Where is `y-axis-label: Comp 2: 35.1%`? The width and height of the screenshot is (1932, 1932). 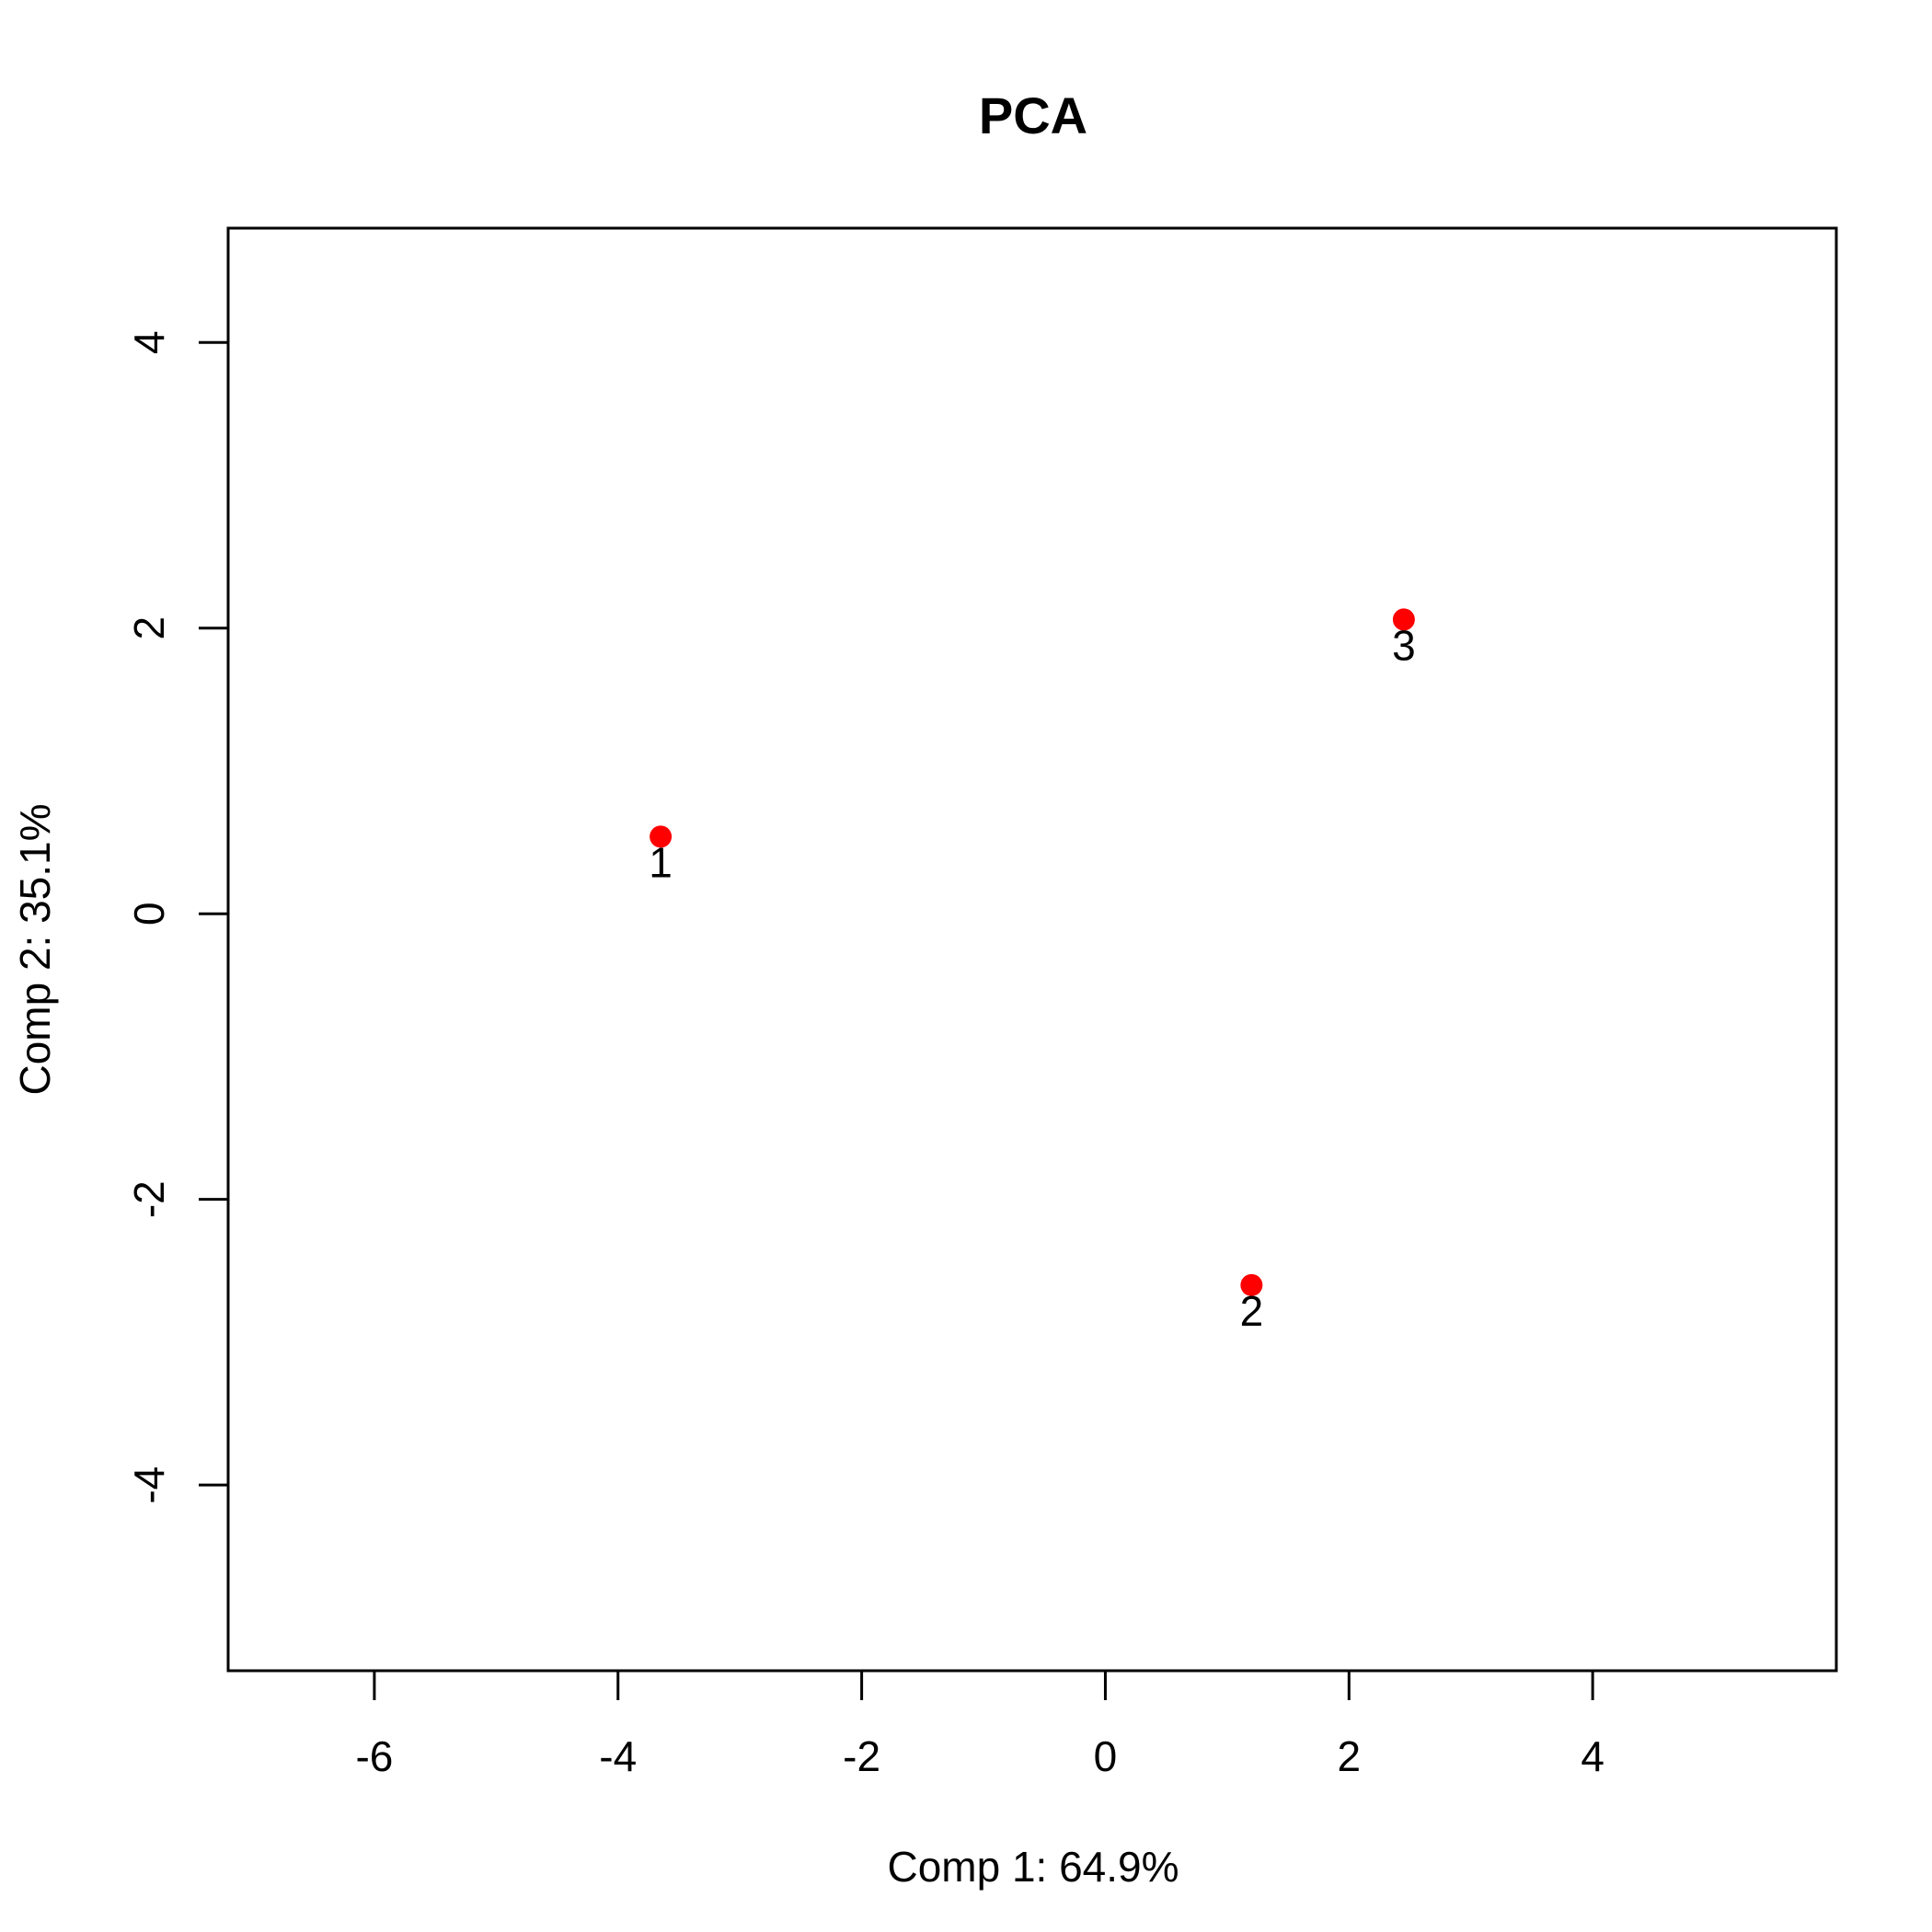
y-axis-label: Comp 2: 35.1% is located at coordinates (35, 949).